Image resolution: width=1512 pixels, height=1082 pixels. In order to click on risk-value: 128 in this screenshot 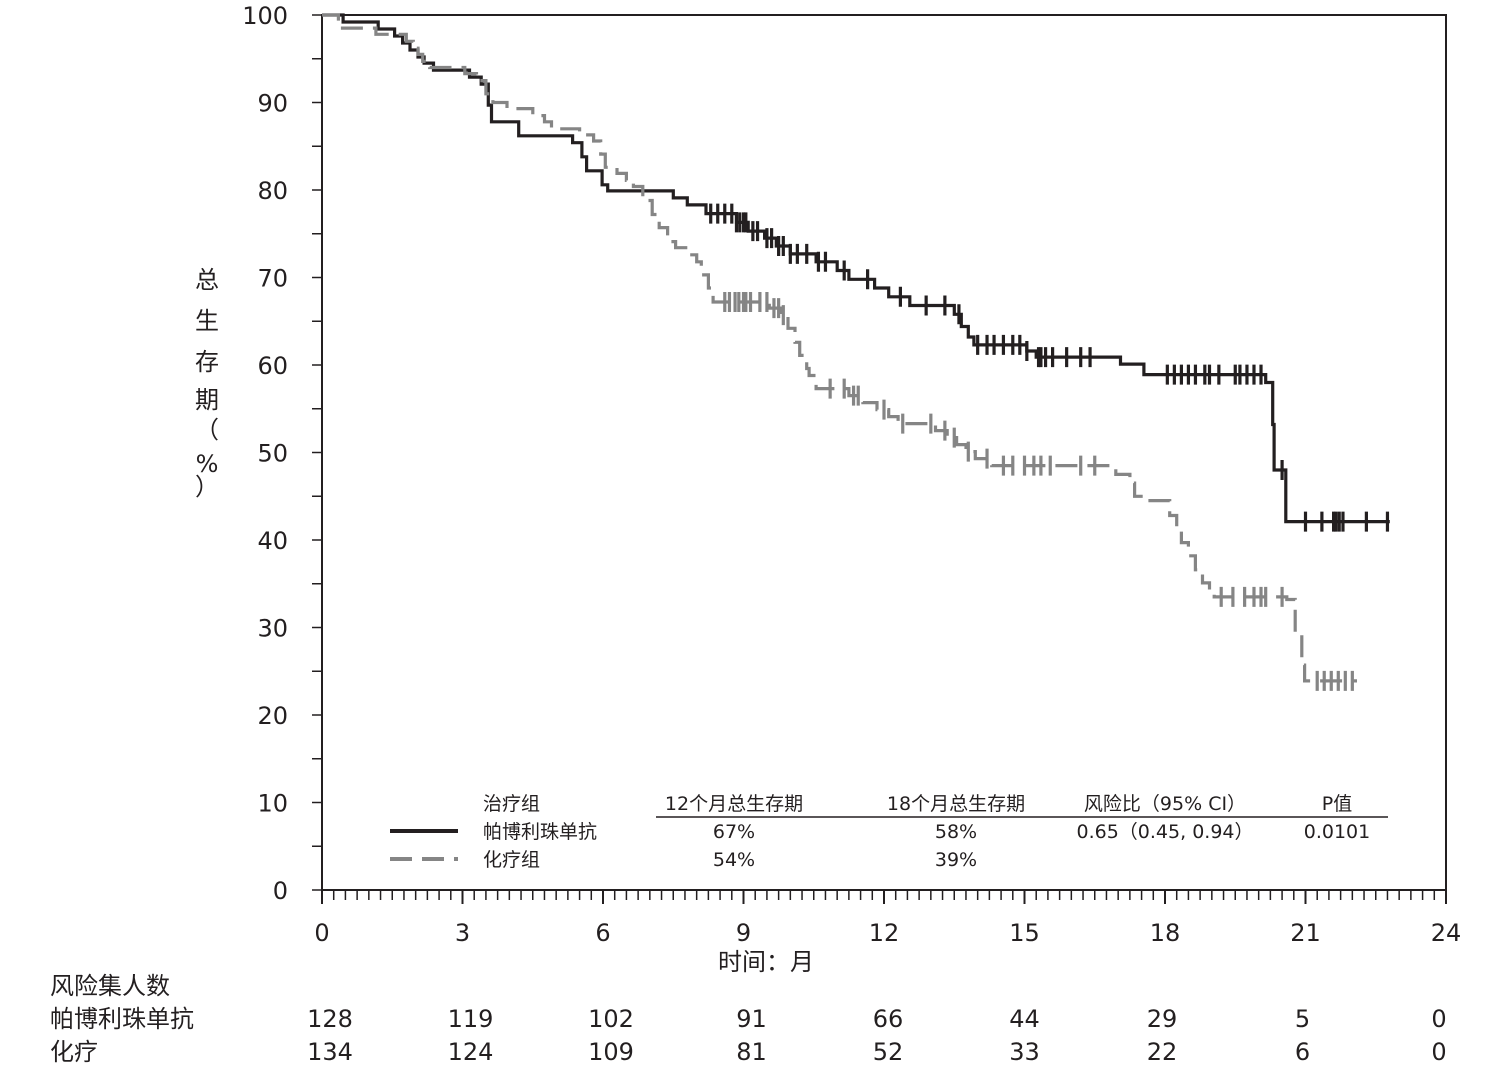, I will do `click(330, 1019)`.